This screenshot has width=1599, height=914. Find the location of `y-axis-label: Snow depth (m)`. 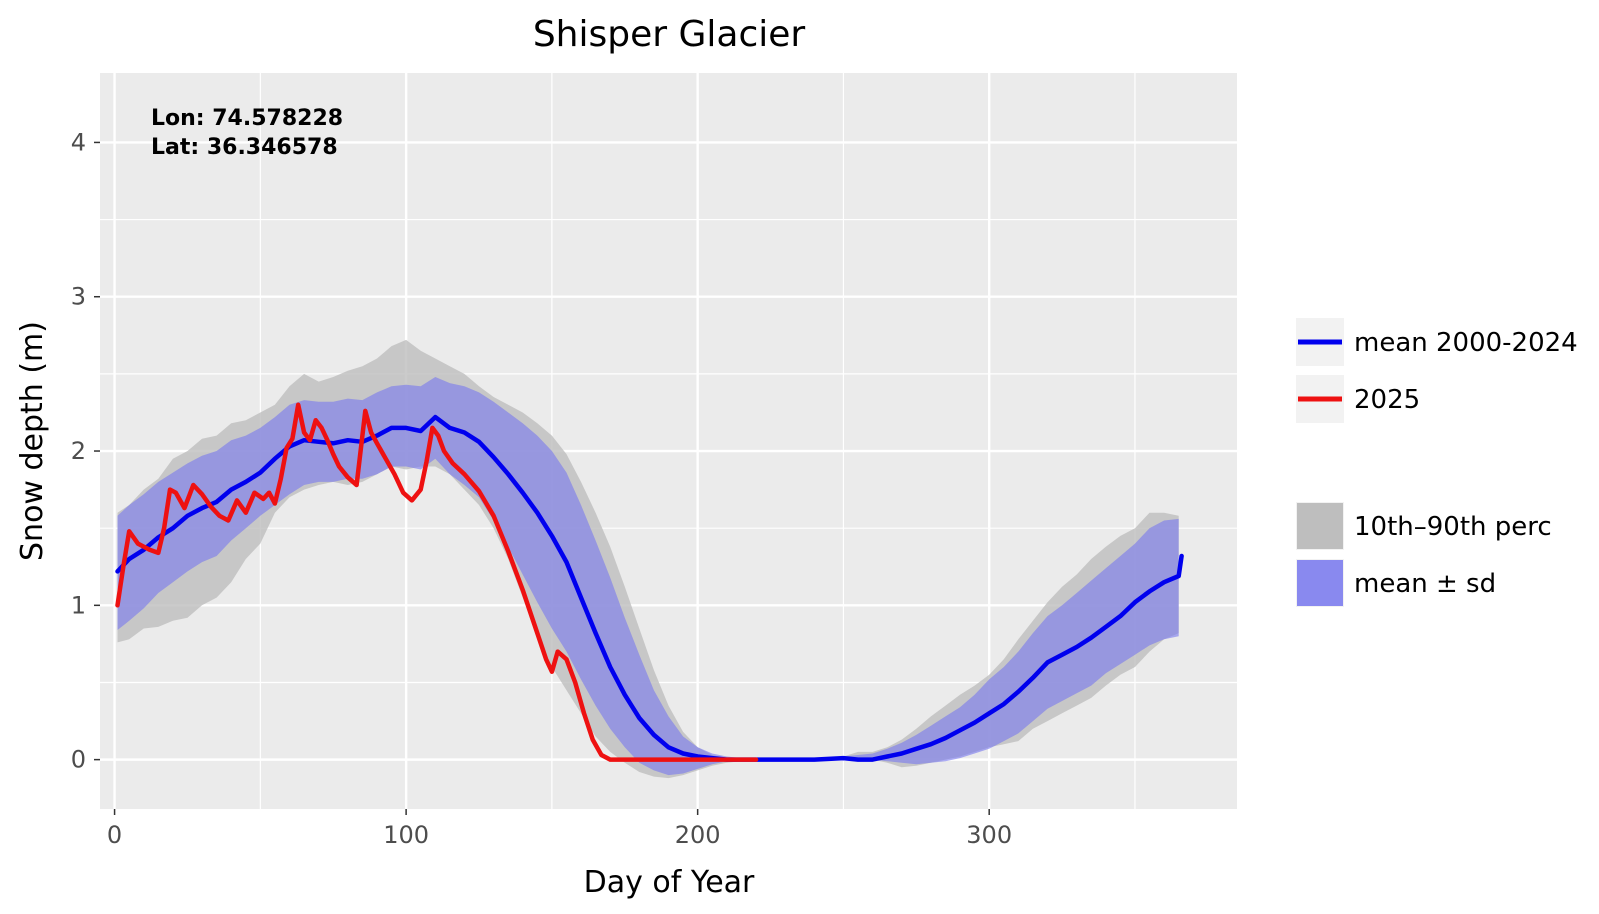

y-axis-label: Snow depth (m) is located at coordinates (32, 441).